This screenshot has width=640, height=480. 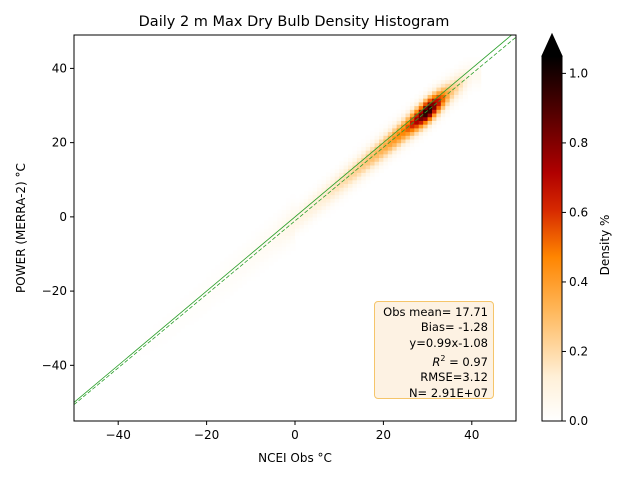 What do you see at coordinates (578, 212) in the screenshot?
I see `colorbar-tick-label: 0.6` at bounding box center [578, 212].